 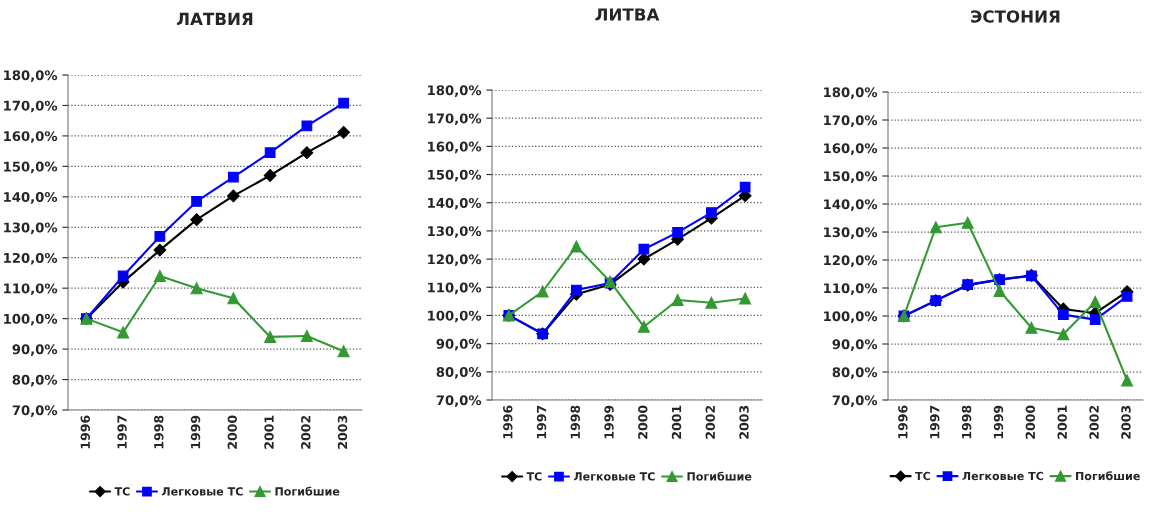 I want to click on chart-title: ЭСТОНИЯ, so click(x=1015, y=16).